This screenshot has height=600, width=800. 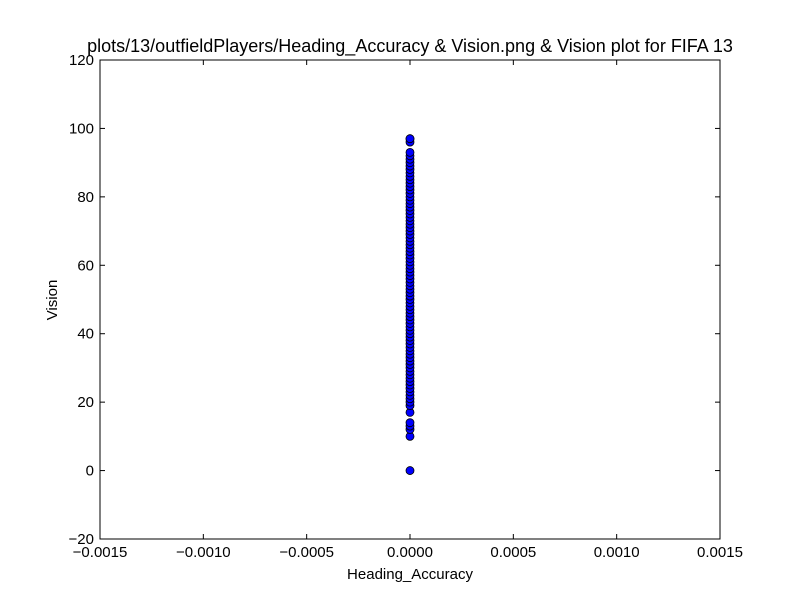 What do you see at coordinates (720, 552) in the screenshot?
I see `x-tick-label: 0.0015` at bounding box center [720, 552].